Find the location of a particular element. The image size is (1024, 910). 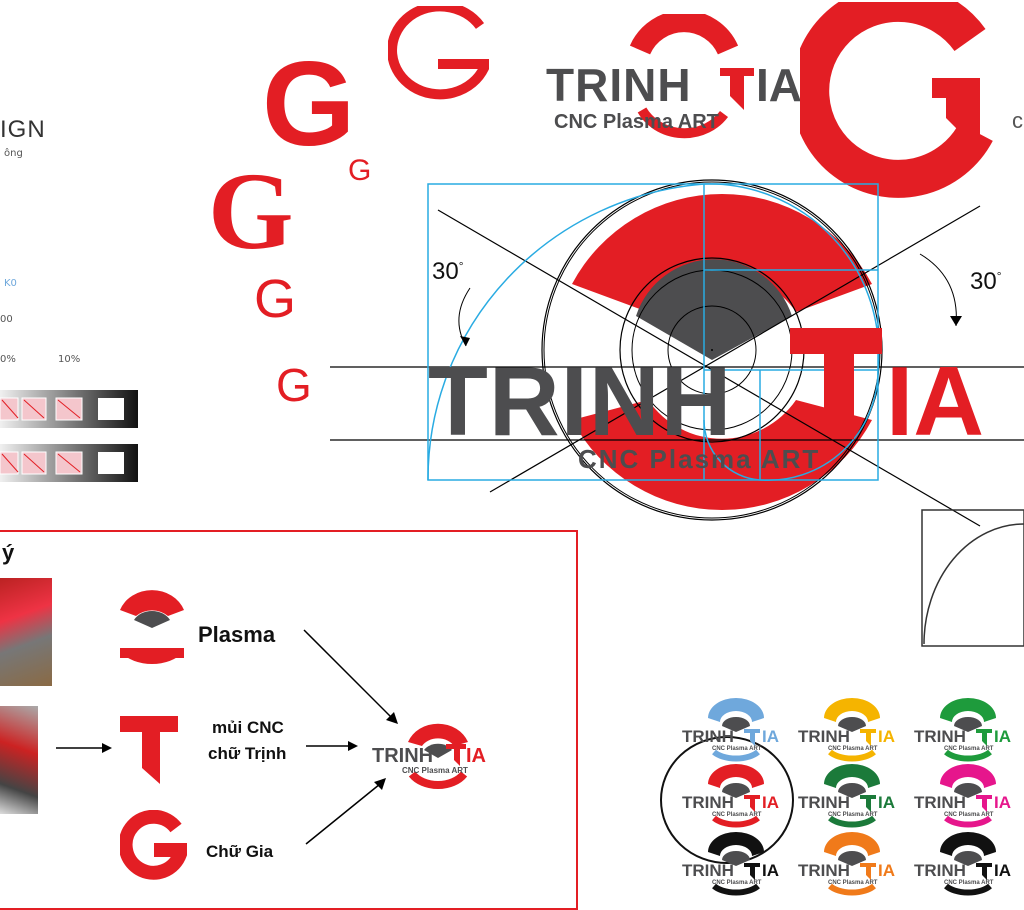

angle-label-right: 30° is located at coordinates (986, 282).